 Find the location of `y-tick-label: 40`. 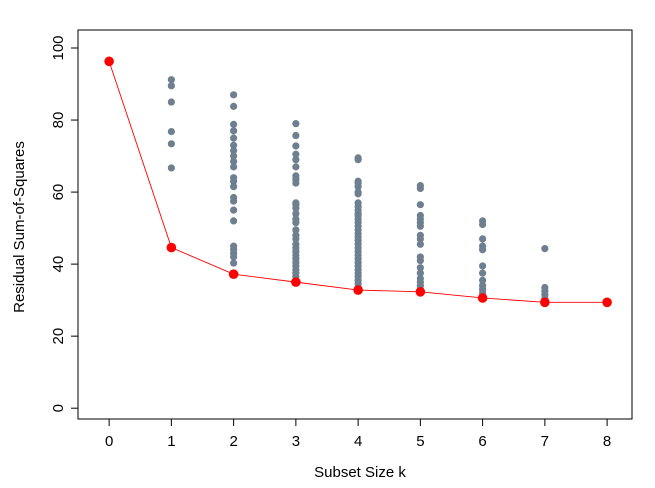

y-tick-label: 40 is located at coordinates (58, 264).